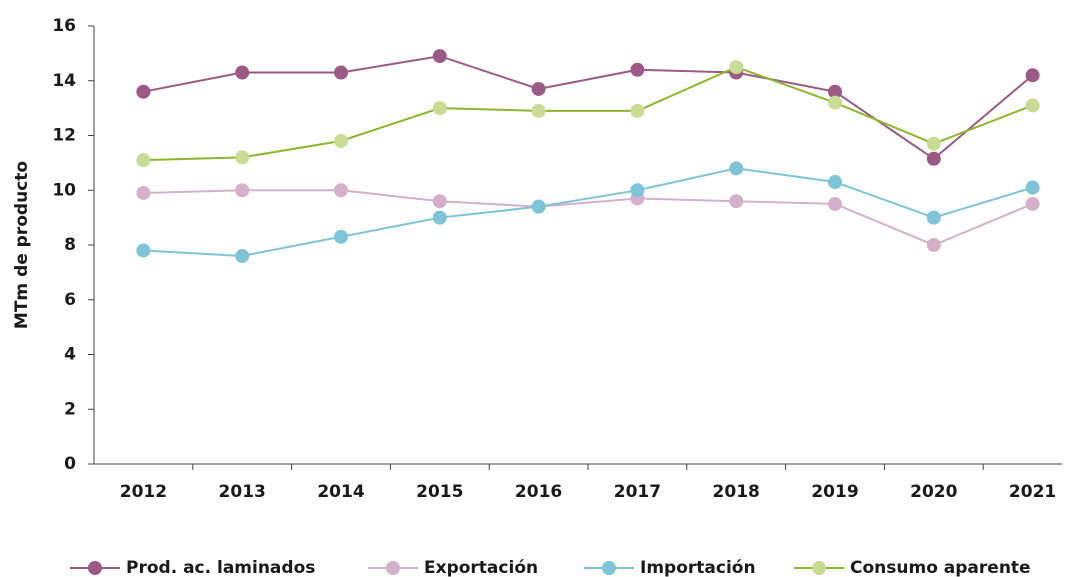 The width and height of the screenshot is (1068, 577). I want to click on y-tick-label: 16, so click(64, 26).